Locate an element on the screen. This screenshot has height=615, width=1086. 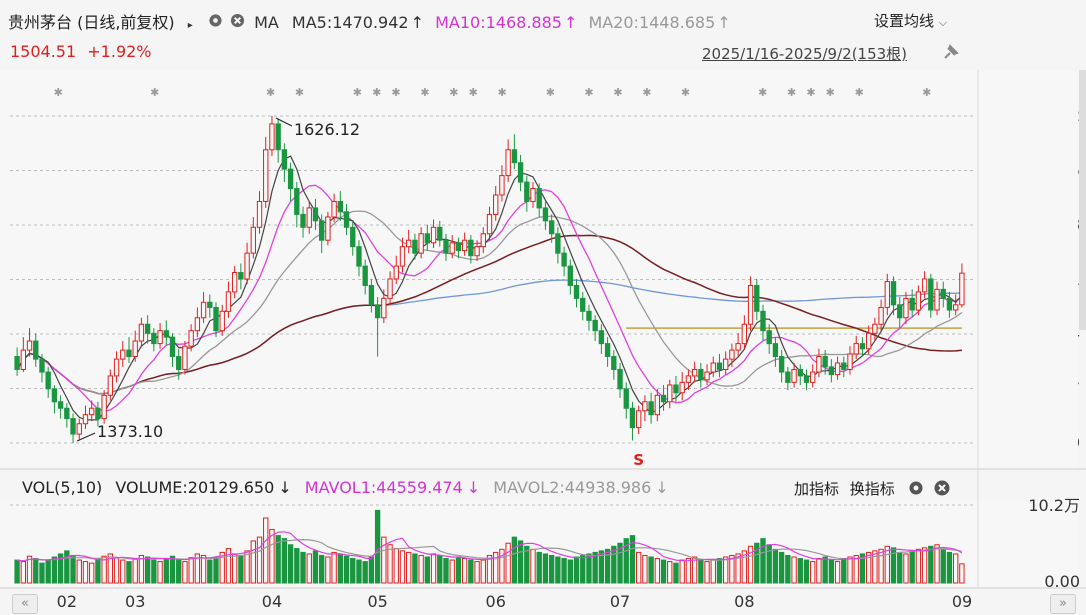
volume-tick-label: 0.00 is located at coordinates (1062, 581).